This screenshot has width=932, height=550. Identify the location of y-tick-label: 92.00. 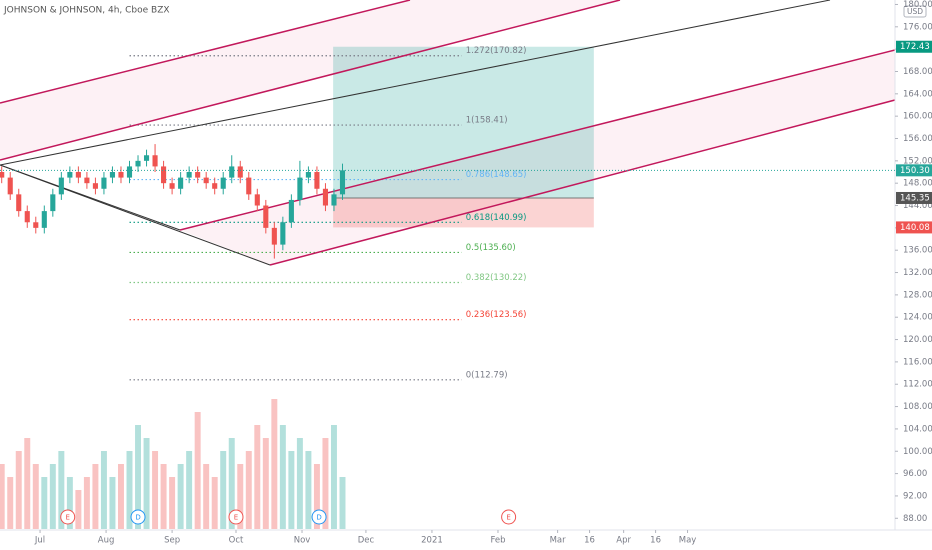
(915, 496).